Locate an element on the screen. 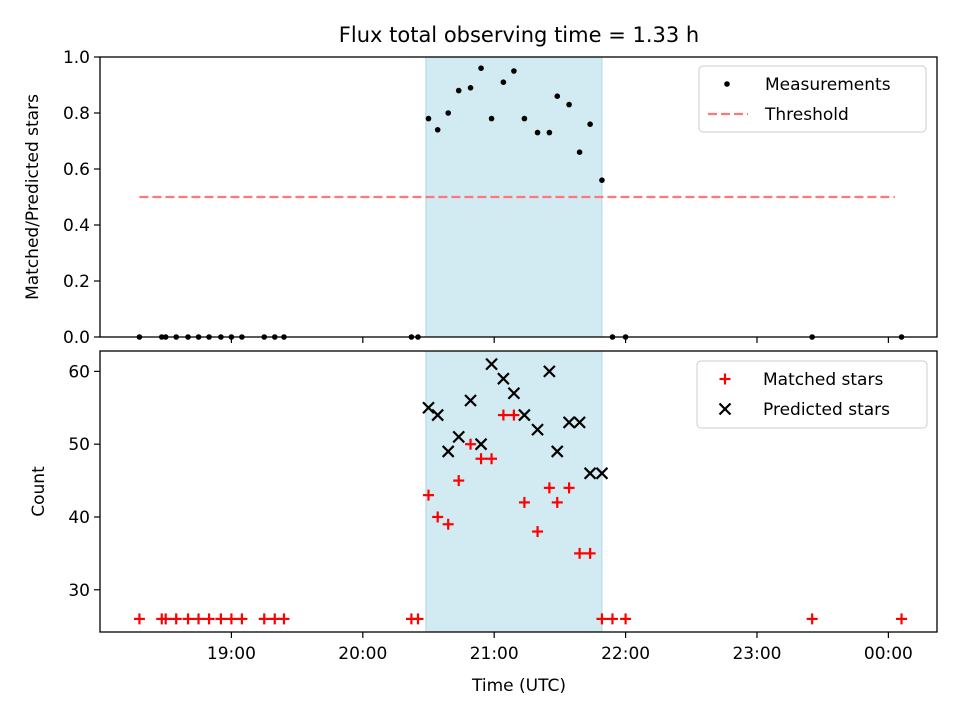 The width and height of the screenshot is (960, 724). y-tick-label: 0.6 is located at coordinates (76, 170).